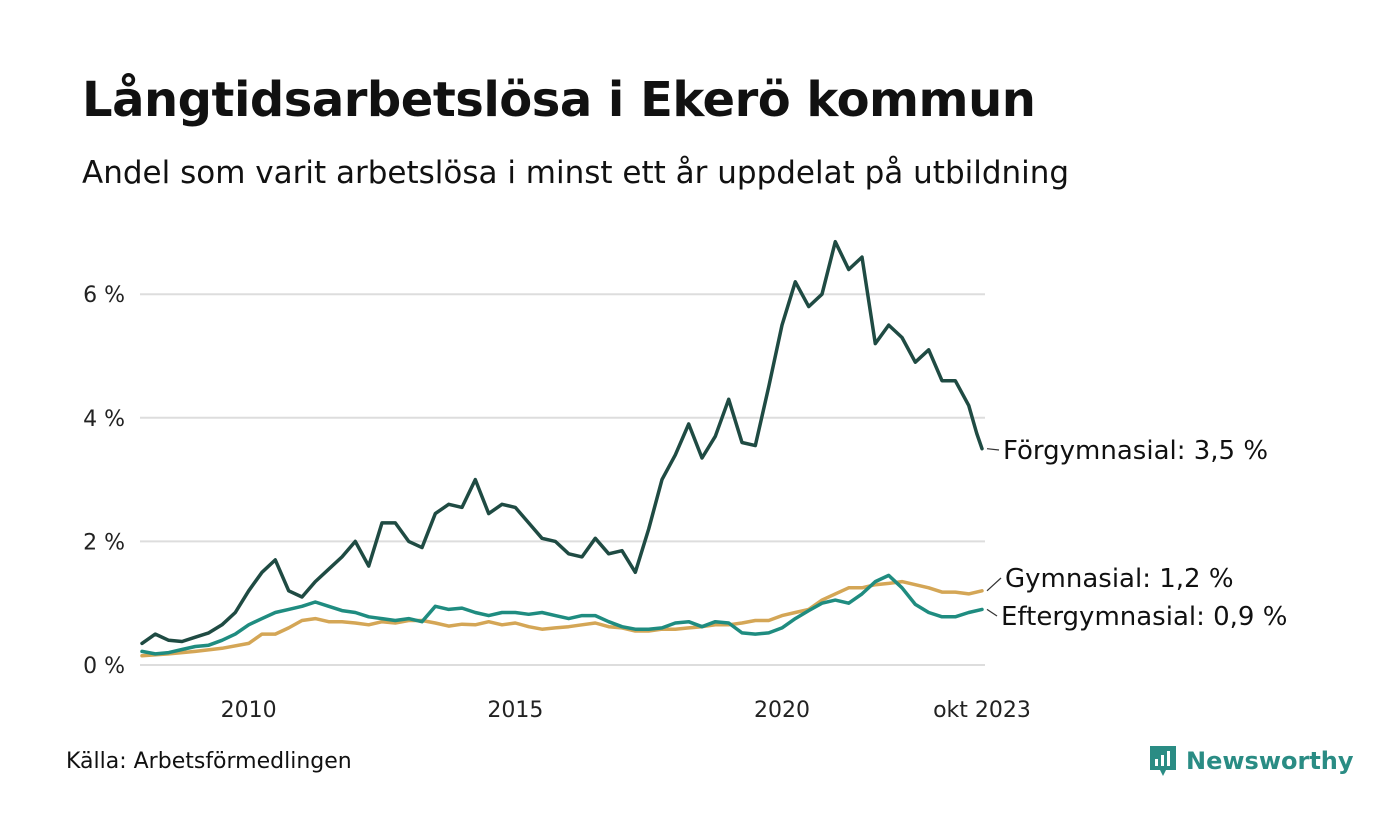 The height and width of the screenshot is (840, 1400). What do you see at coordinates (1163, 761) in the screenshot?
I see `newsworthy-logo-icon` at bounding box center [1163, 761].